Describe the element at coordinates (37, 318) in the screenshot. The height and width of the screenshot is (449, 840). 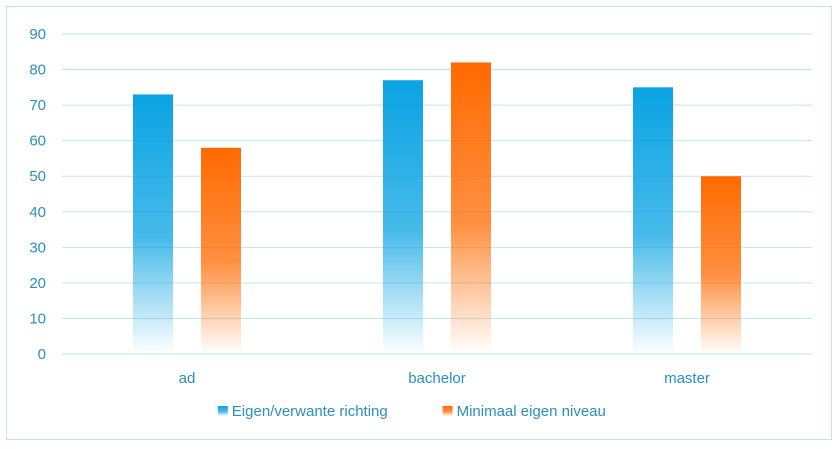
I see `y-tick-label-10: 10` at that location.